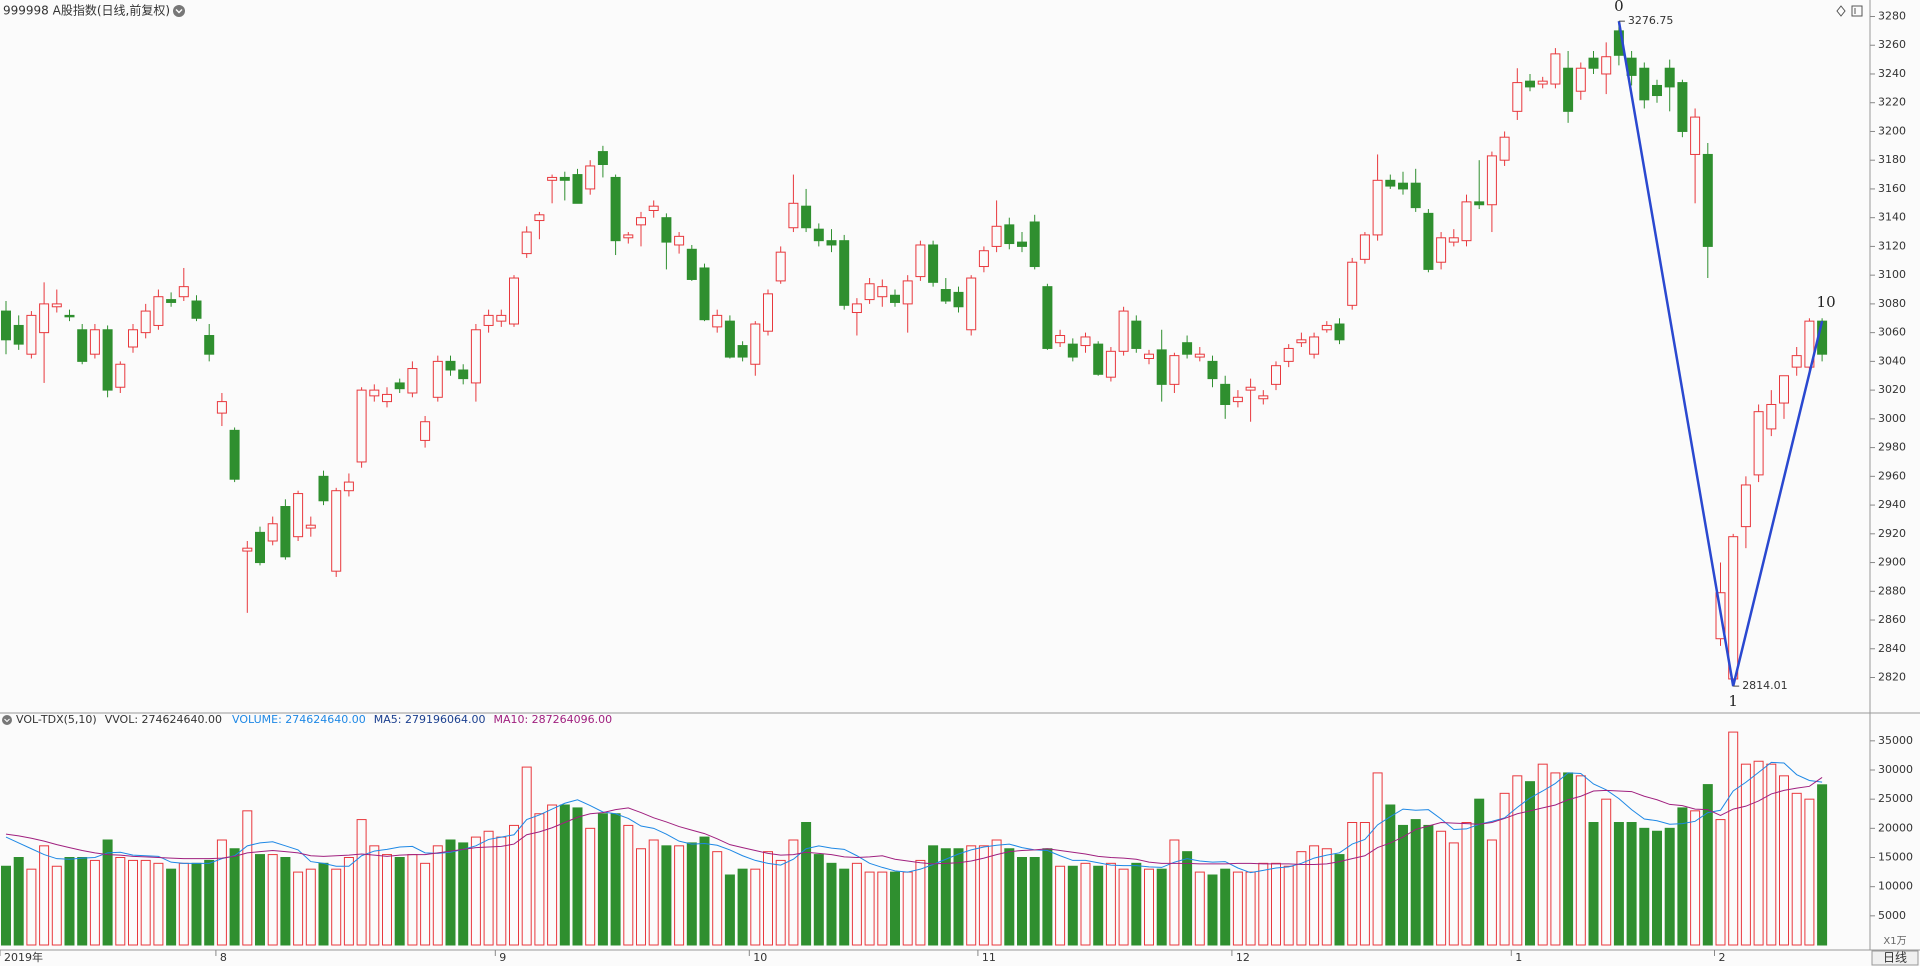 The height and width of the screenshot is (966, 1920). Describe the element at coordinates (1892, 504) in the screenshot. I see `y-tick-label: 2940` at that location.